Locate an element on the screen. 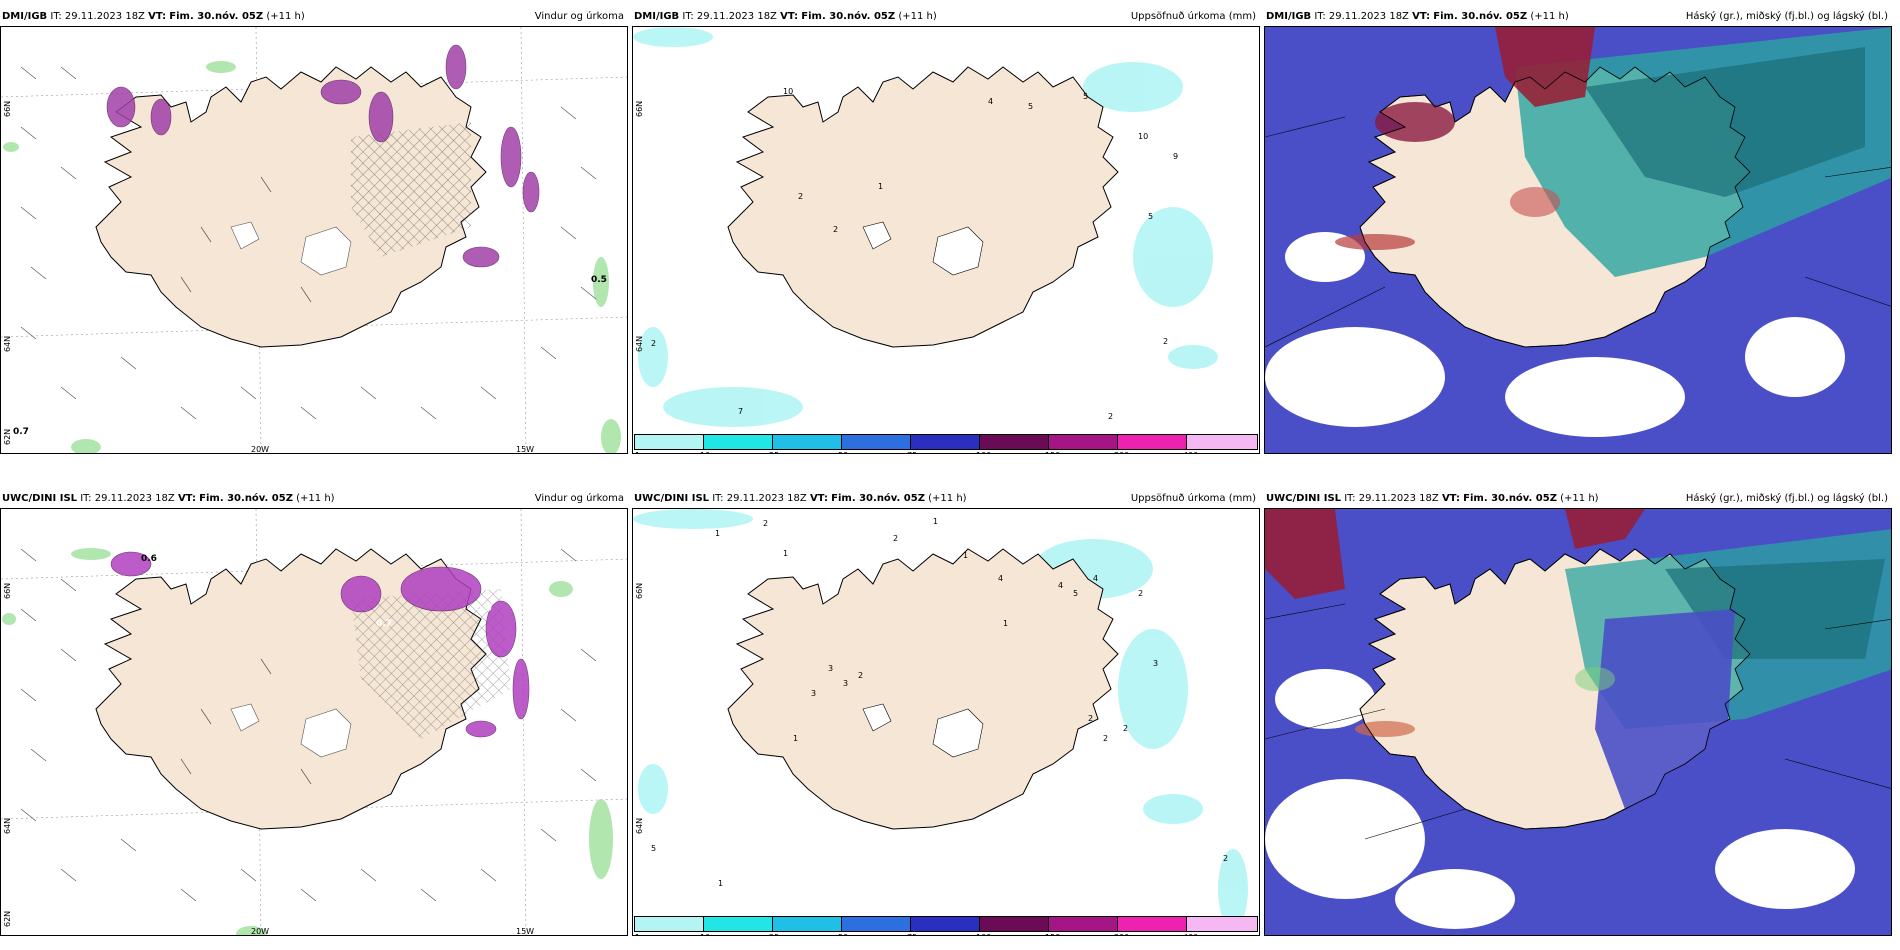 This screenshot has width=1900, height=950. colorbar-tick: 200 is located at coordinates (1121, 934).